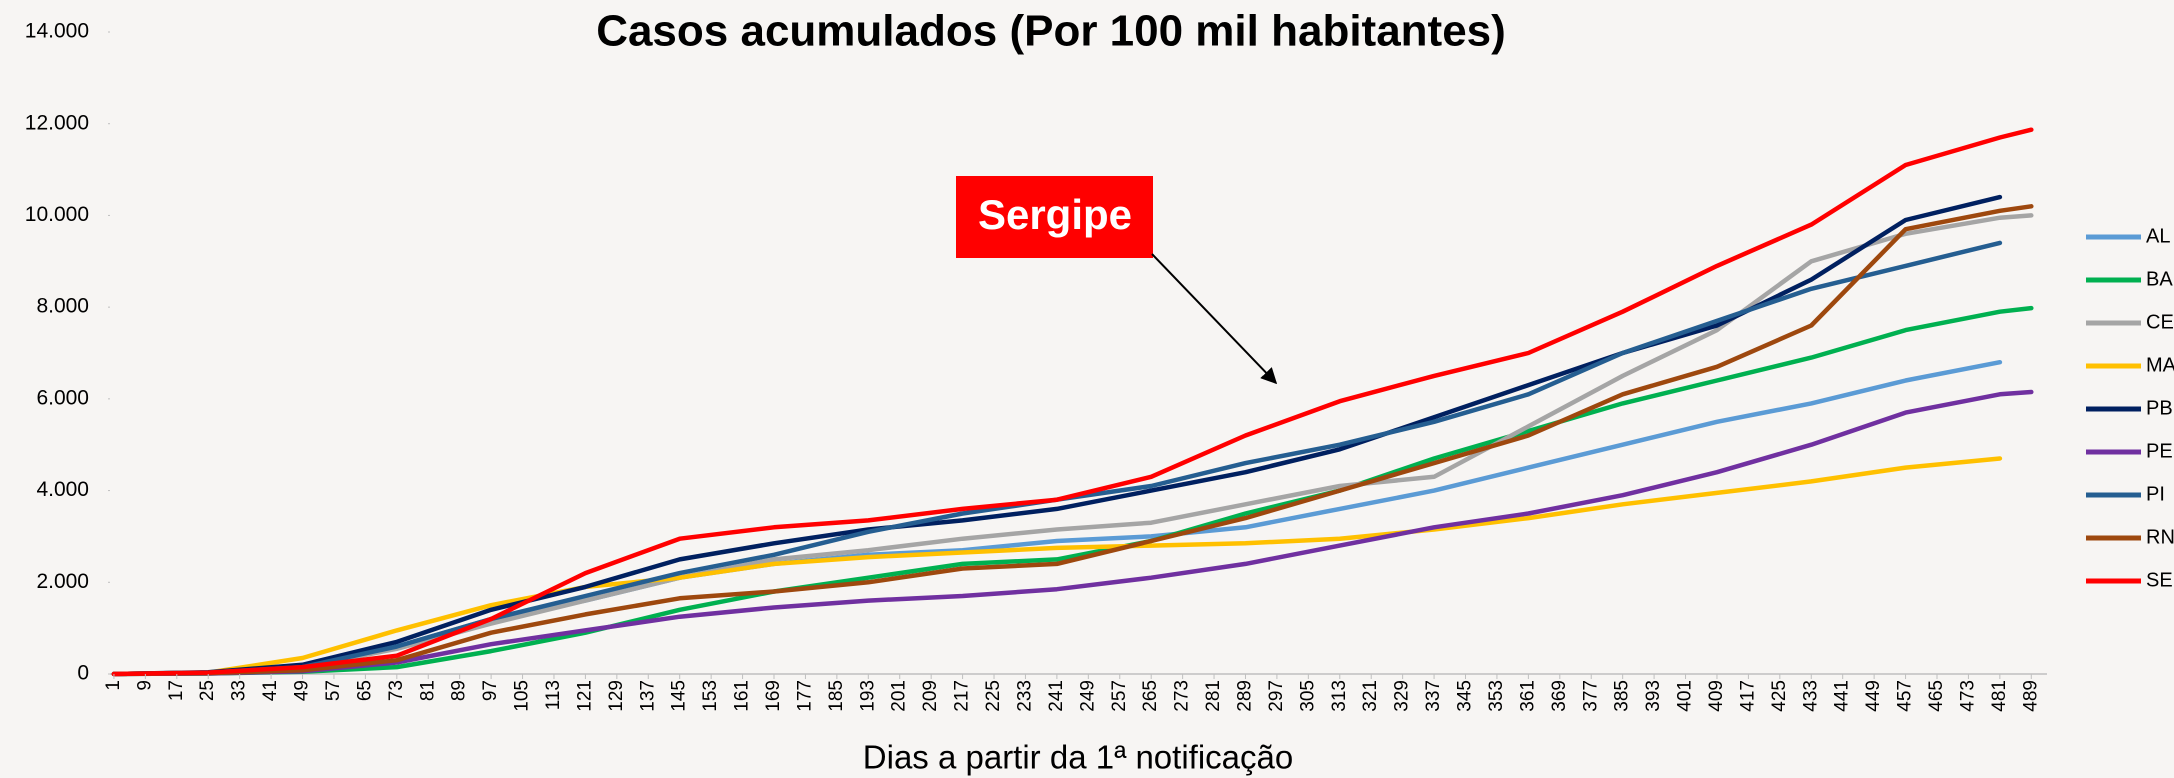 The image size is (2174, 778). I want to click on x-tick-label: 217, so click(962, 696).